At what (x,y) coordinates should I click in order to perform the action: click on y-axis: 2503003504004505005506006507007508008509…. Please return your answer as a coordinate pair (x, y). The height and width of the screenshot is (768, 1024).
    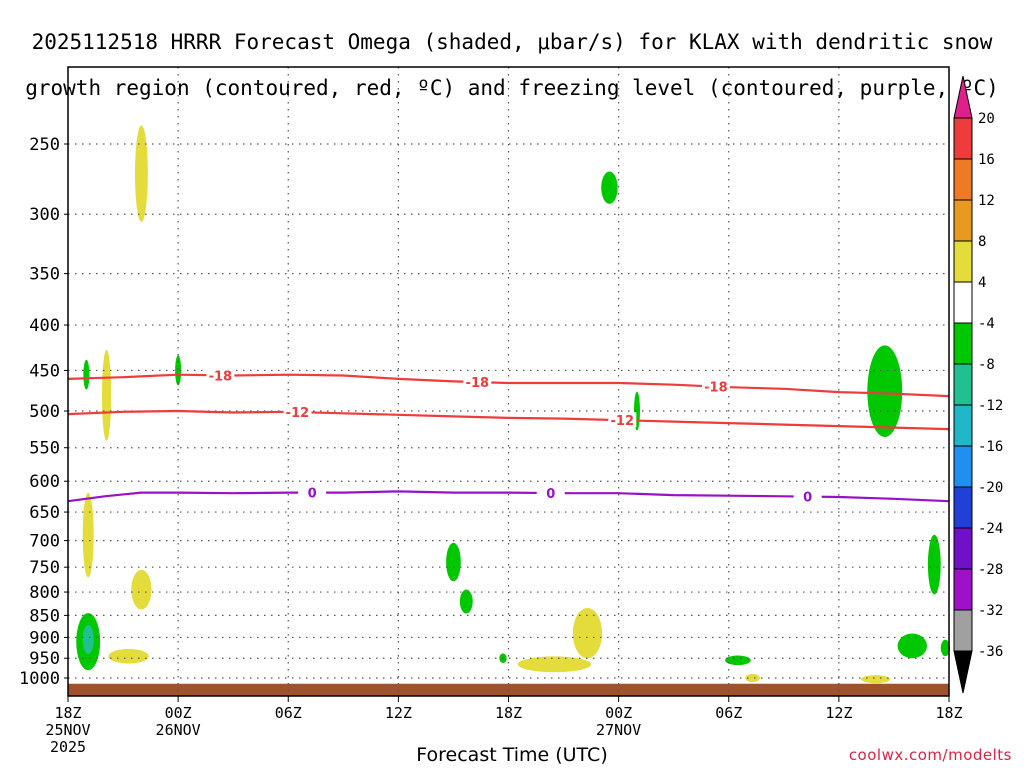
    Looking at the image, I should click on (43, 412).